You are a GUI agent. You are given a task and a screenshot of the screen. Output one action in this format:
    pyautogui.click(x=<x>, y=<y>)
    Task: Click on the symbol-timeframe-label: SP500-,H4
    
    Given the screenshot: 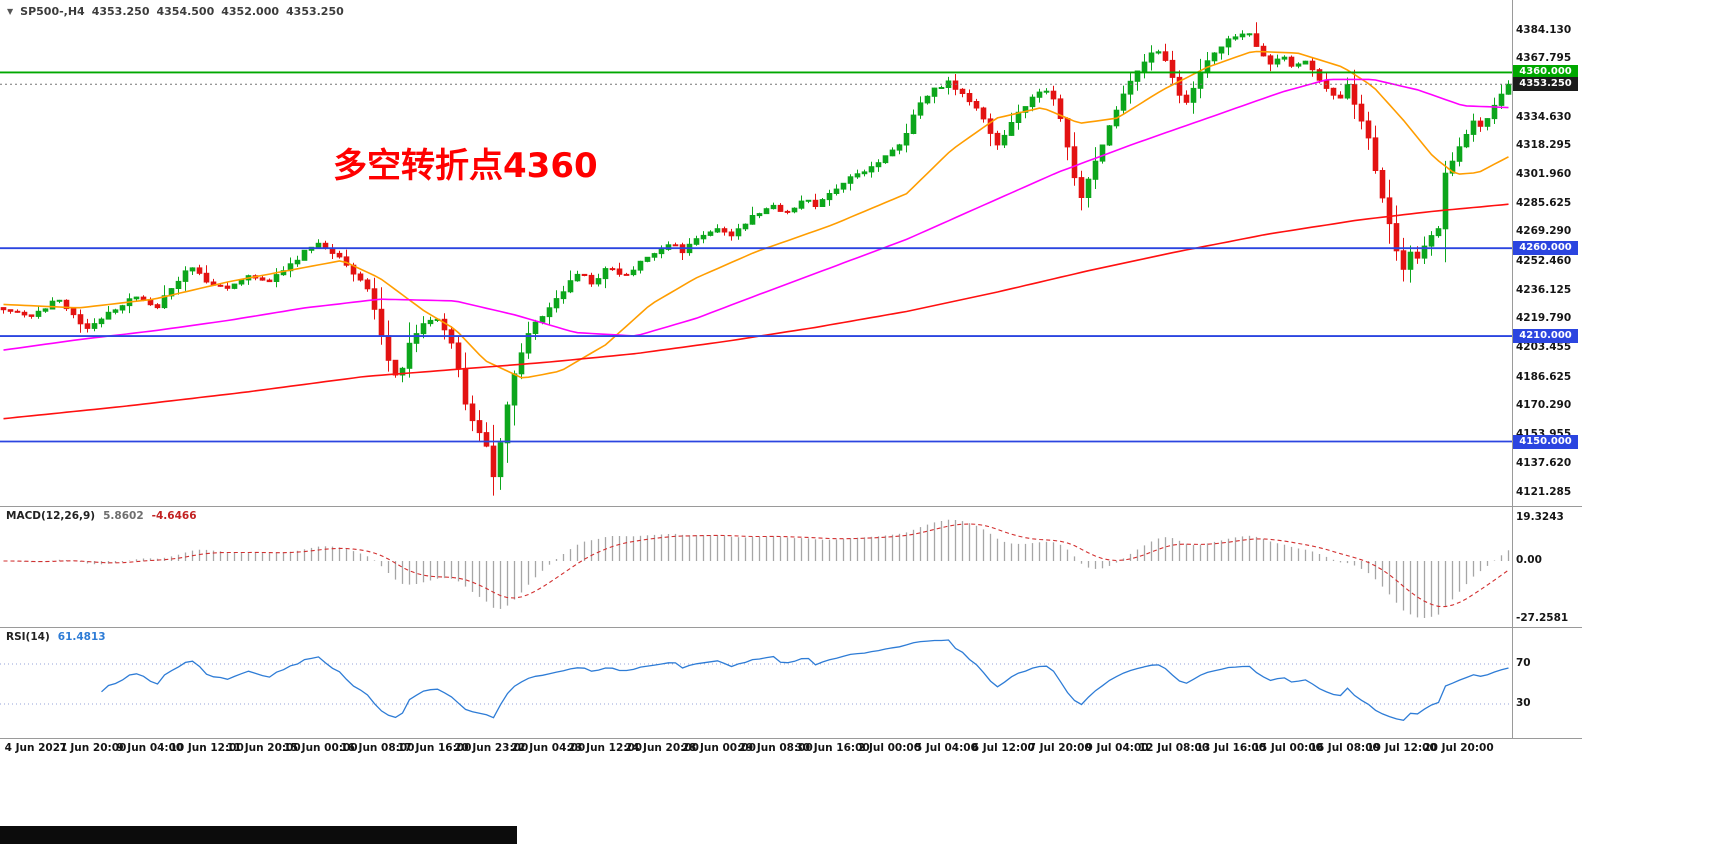 What is the action you would take?
    pyautogui.click(x=52, y=11)
    